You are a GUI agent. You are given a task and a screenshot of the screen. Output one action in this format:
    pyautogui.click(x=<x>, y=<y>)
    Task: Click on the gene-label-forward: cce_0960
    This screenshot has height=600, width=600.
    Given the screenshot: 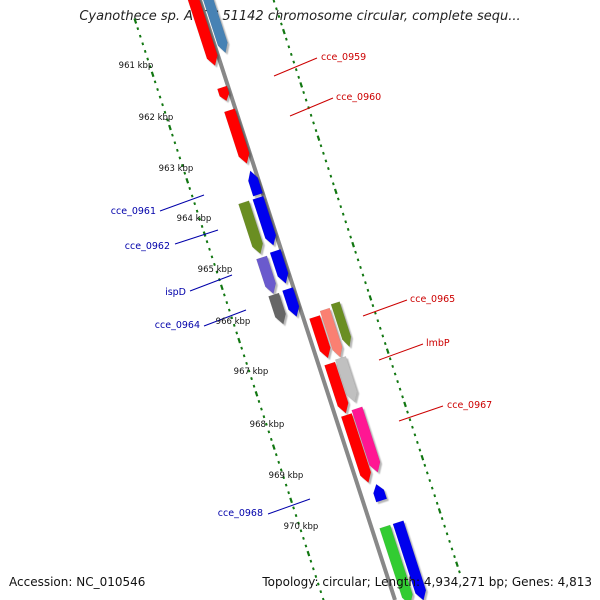 What is the action you would take?
    pyautogui.click(x=358, y=97)
    